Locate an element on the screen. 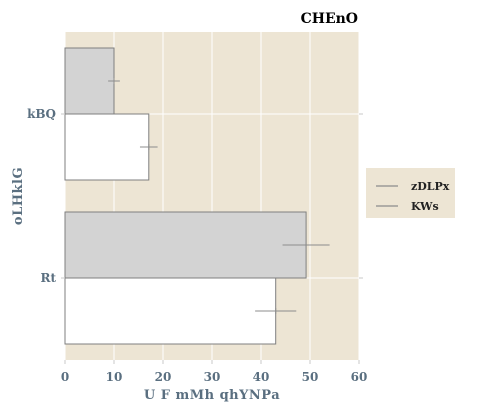 This screenshot has width=483, height=414. legend-label-kws: KWs is located at coordinates (425, 206).